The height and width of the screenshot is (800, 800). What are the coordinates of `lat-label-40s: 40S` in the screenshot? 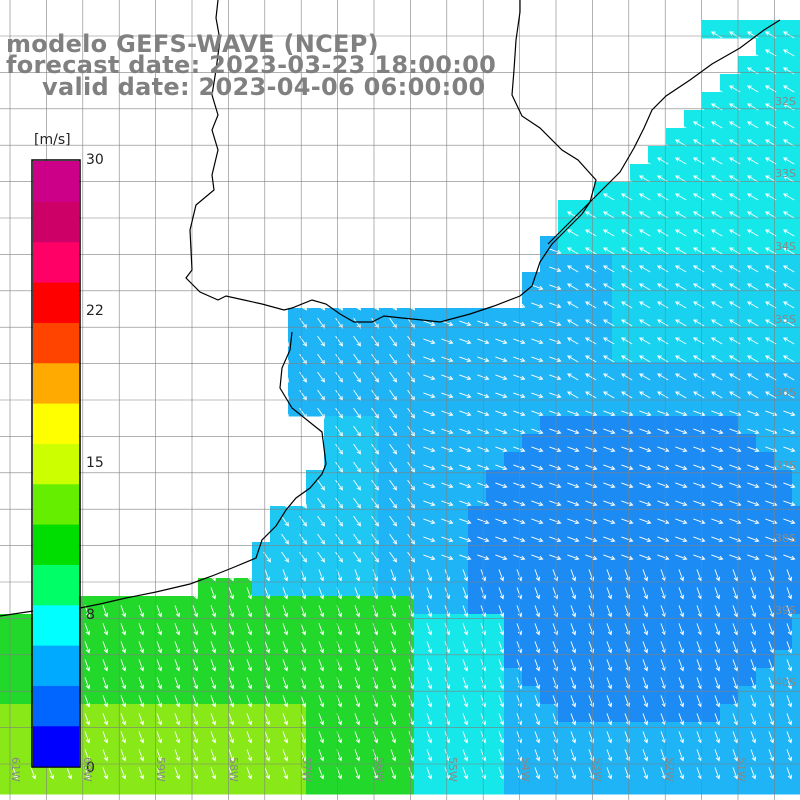 It's located at (785, 682).